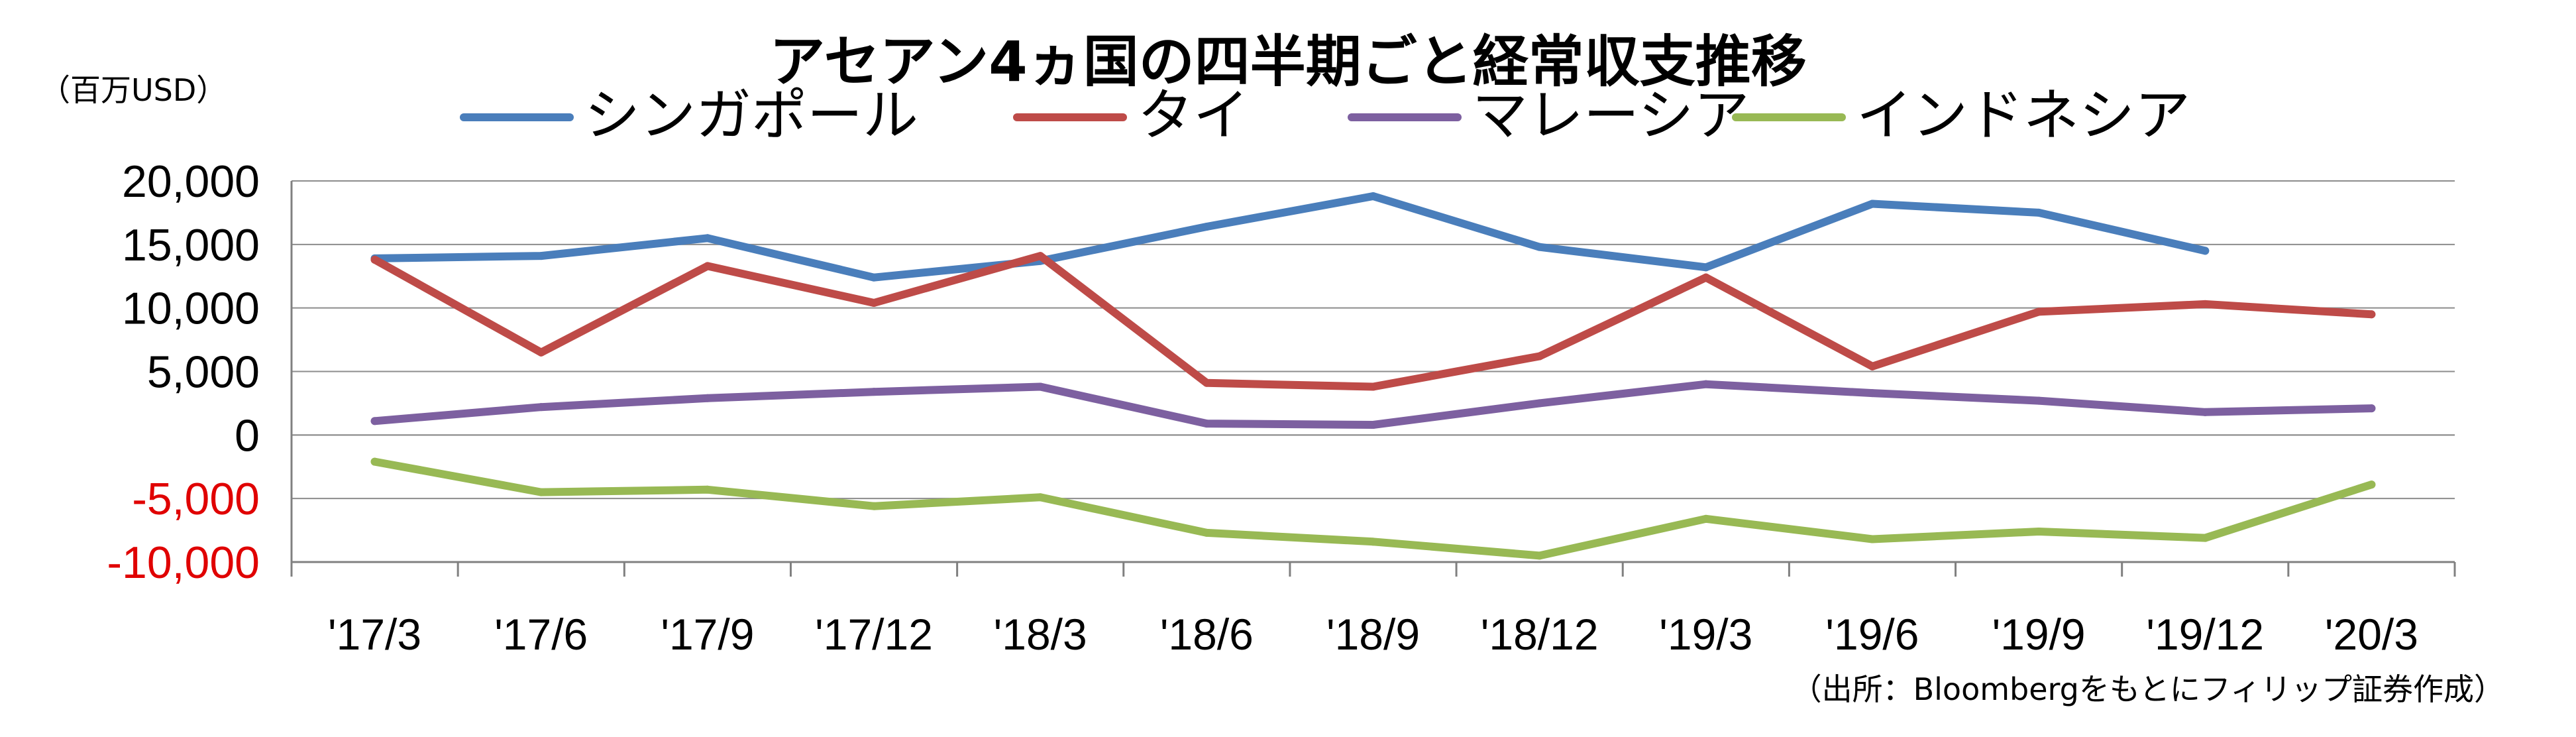 The image size is (2576, 737). I want to click on legend-label: マレーシア, so click(1610, 115).